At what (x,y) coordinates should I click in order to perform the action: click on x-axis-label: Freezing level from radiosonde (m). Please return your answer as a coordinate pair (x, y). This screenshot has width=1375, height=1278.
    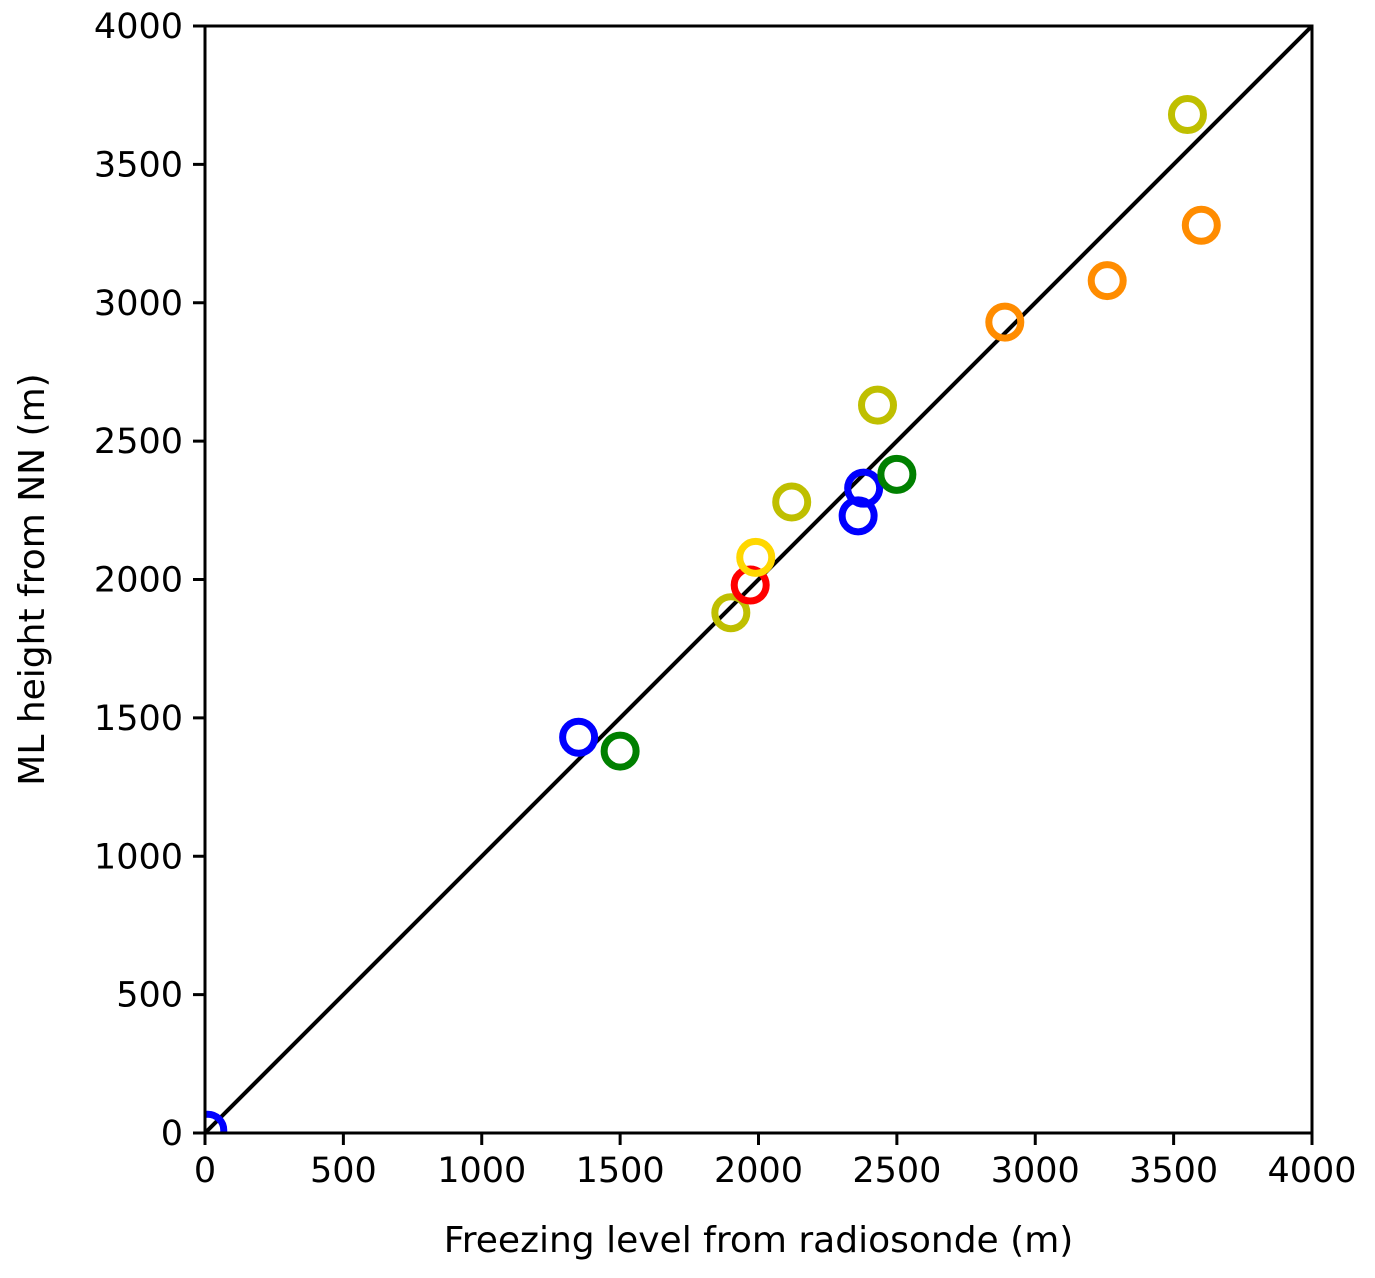
    Looking at the image, I should click on (759, 1240).